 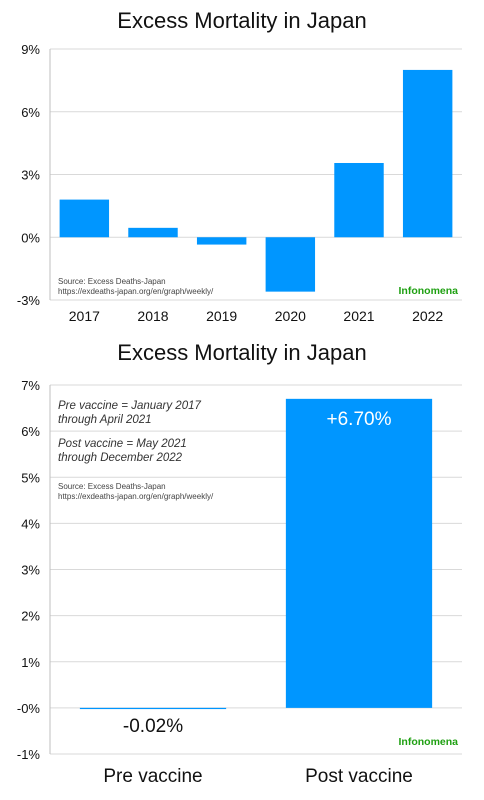 I want to click on x-tick-label: 2018, so click(x=152, y=316).